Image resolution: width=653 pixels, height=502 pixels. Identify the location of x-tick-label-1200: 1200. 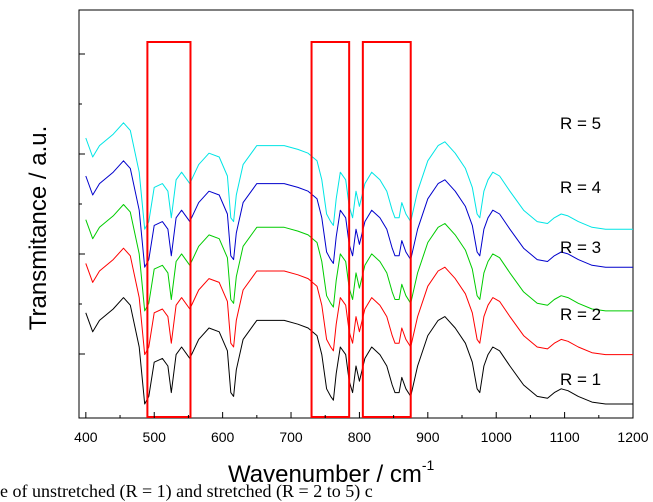
(632, 437).